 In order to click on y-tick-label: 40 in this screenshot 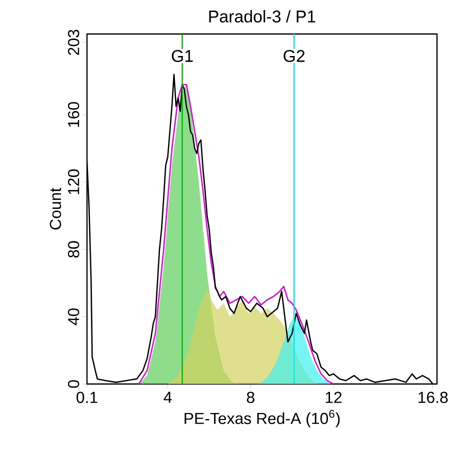, I will do `click(74, 317)`.